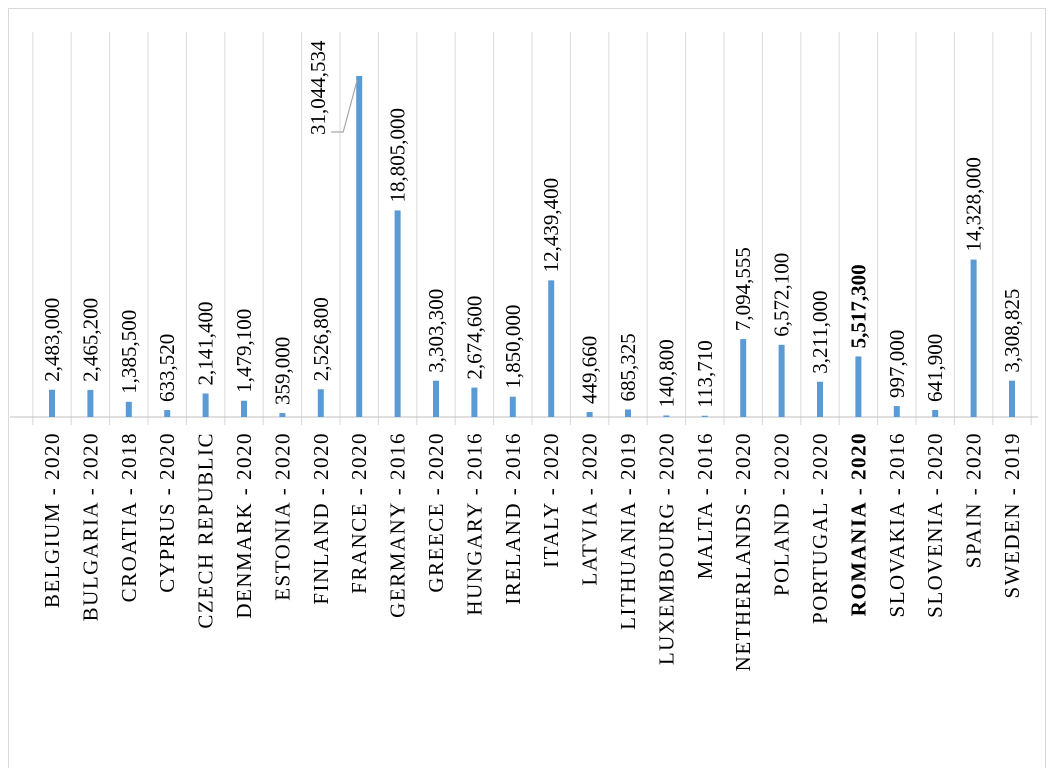 The height and width of the screenshot is (768, 1048). Describe the element at coordinates (935, 368) in the screenshot. I see `data-label: 641,900` at that location.